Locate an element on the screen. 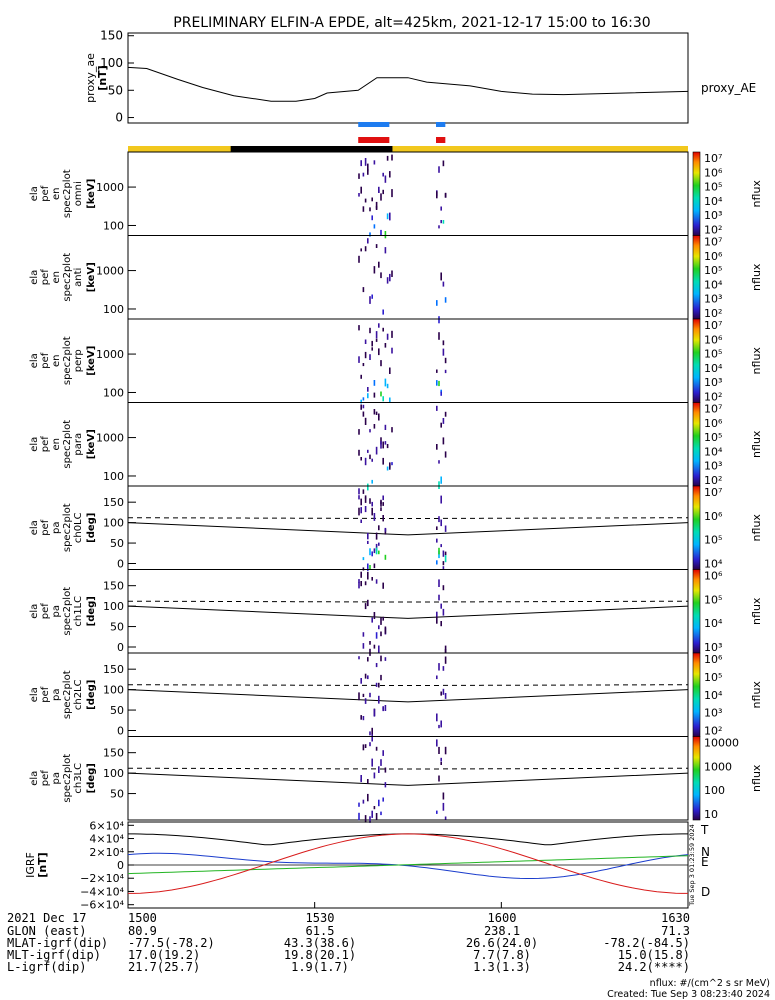  science-zone-bar-red is located at coordinates (374, 140).